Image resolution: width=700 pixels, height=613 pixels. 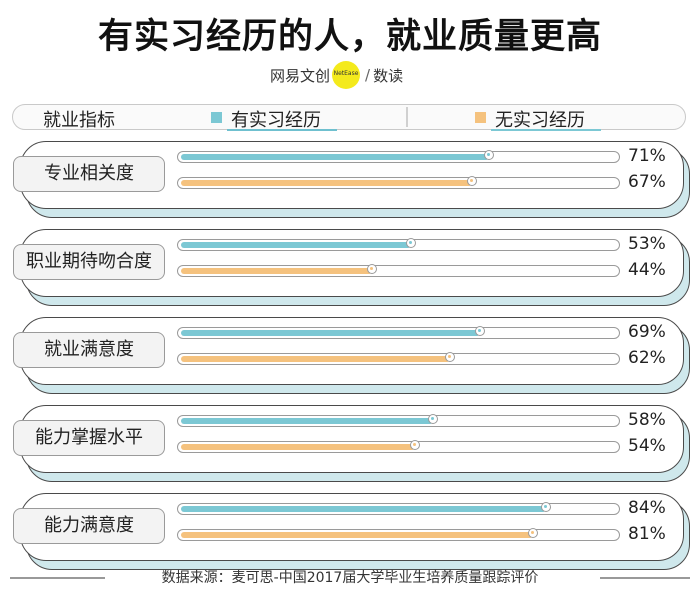 I want to click on netease-dot-icon: NetEase, so click(x=346, y=75).